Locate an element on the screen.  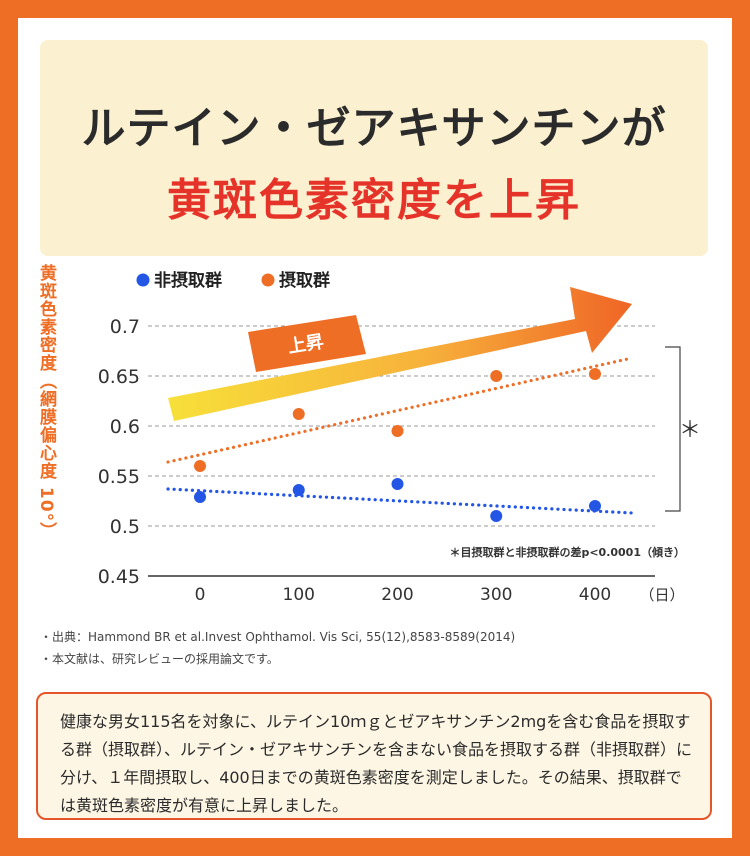
rise-arrow: 上昇 is located at coordinates (400, 354).